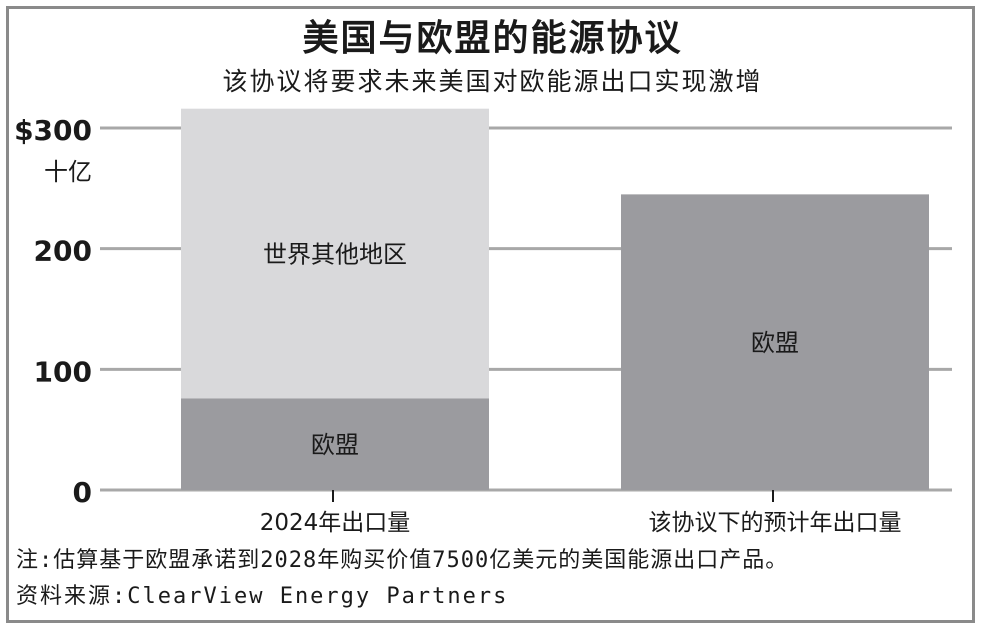  Describe the element at coordinates (63, 251) in the screenshot. I see `y-tick-label: 200` at that location.